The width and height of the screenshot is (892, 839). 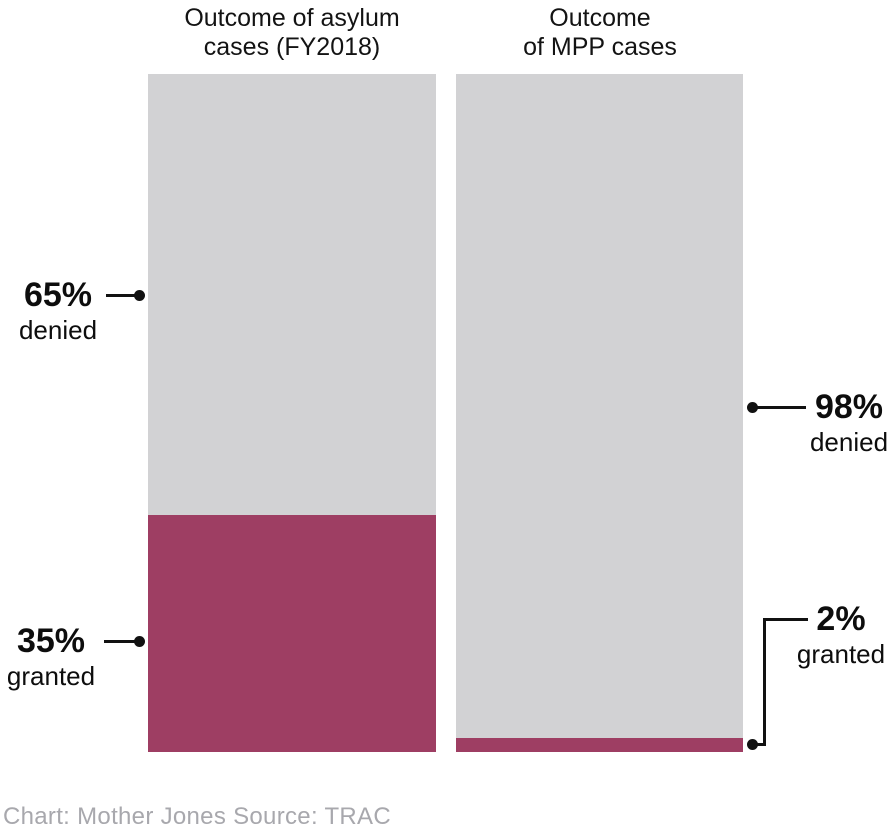 I want to click on connector-dot-mpp-denied, so click(x=752, y=407).